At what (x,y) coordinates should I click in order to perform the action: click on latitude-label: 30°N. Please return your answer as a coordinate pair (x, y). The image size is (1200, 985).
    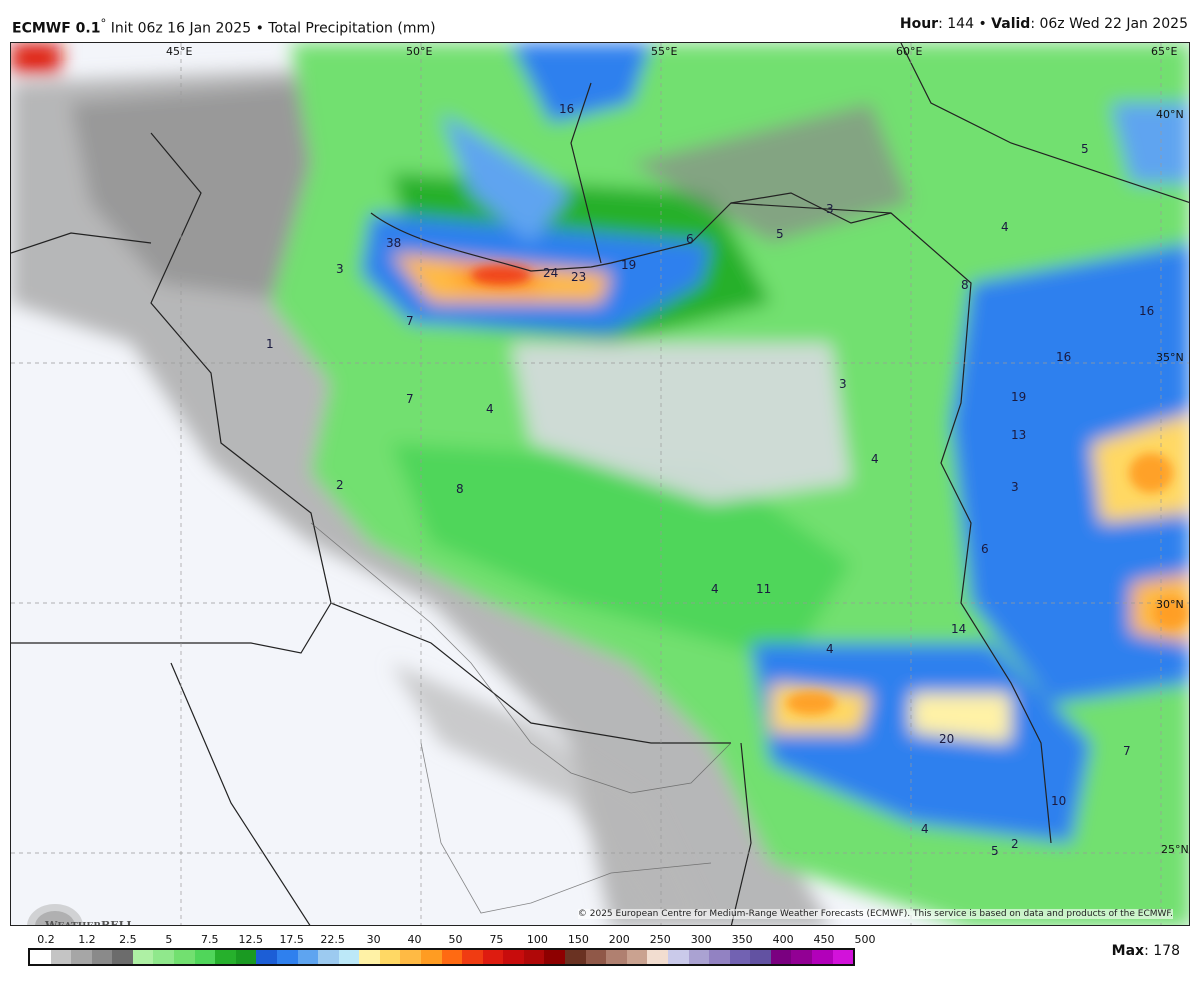
    Looking at the image, I should click on (1170, 604).